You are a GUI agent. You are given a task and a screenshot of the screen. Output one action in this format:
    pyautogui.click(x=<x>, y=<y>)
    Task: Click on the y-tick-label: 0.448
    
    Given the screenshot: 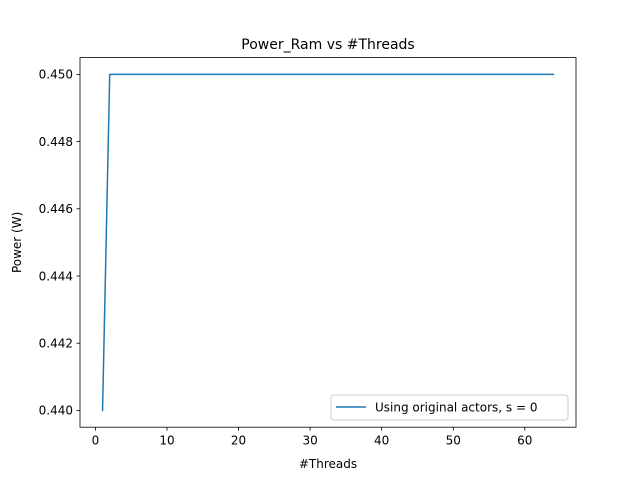 What is the action you would take?
    pyautogui.click(x=56, y=142)
    